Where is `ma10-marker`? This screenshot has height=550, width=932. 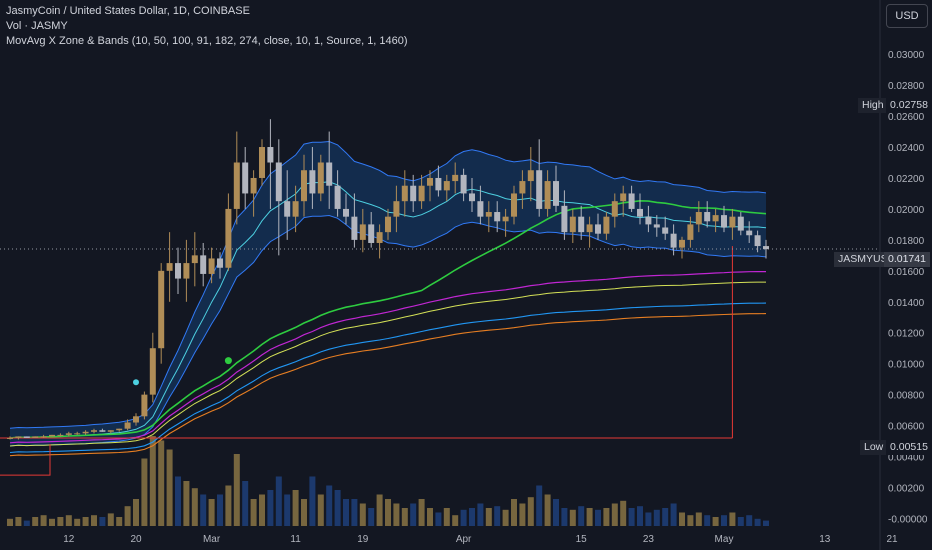
ma10-marker is located at coordinates (136, 382).